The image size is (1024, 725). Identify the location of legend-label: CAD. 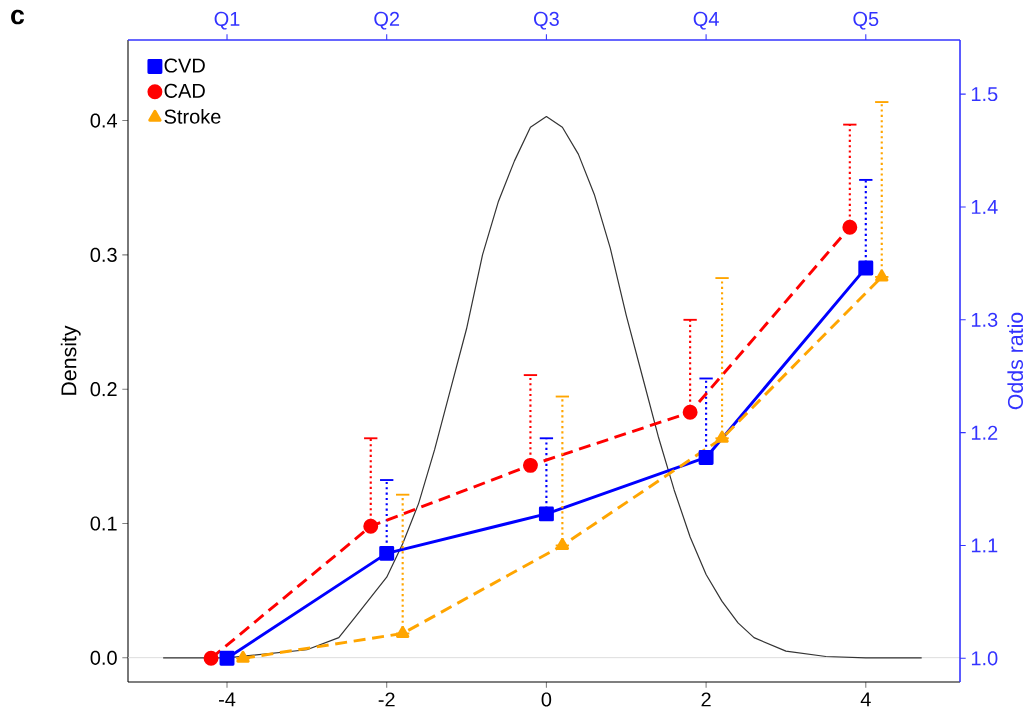
(184, 90).